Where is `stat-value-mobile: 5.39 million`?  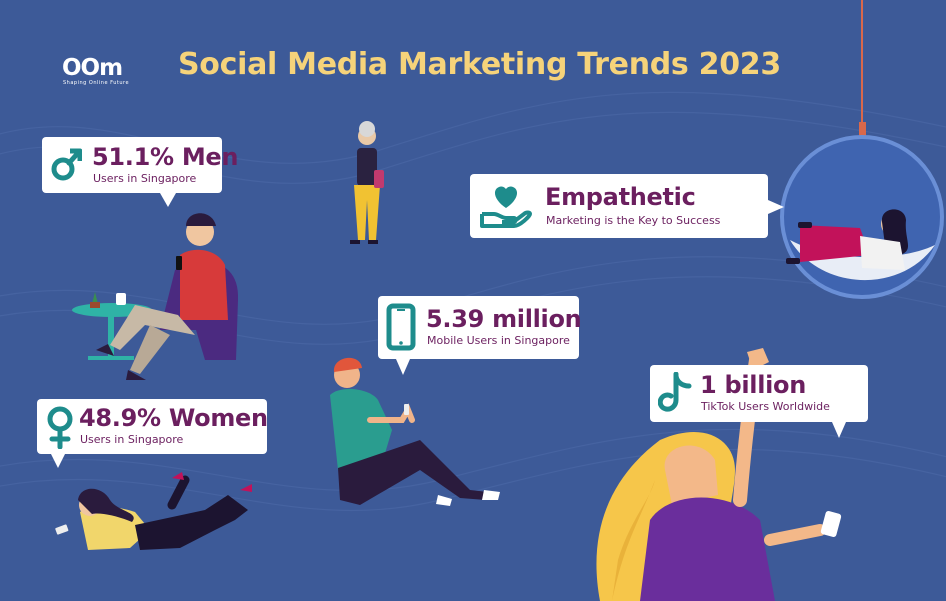 stat-value-mobile: 5.39 million is located at coordinates (504, 319).